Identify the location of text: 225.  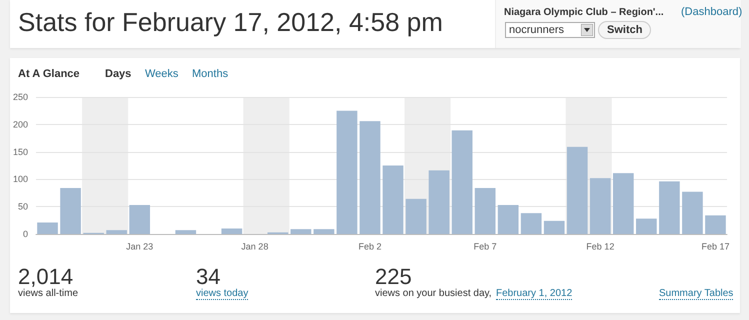
(393, 276).